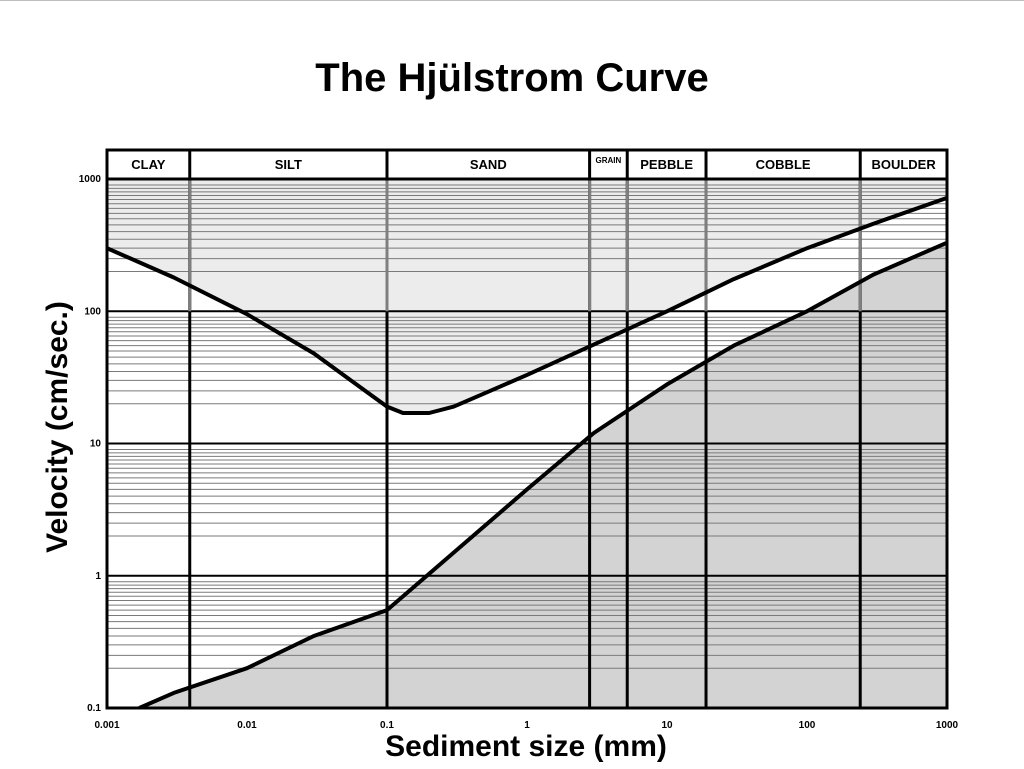 This screenshot has width=1024, height=769. What do you see at coordinates (526, 746) in the screenshot?
I see `x-axis-label: Sediment size (mm)` at bounding box center [526, 746].